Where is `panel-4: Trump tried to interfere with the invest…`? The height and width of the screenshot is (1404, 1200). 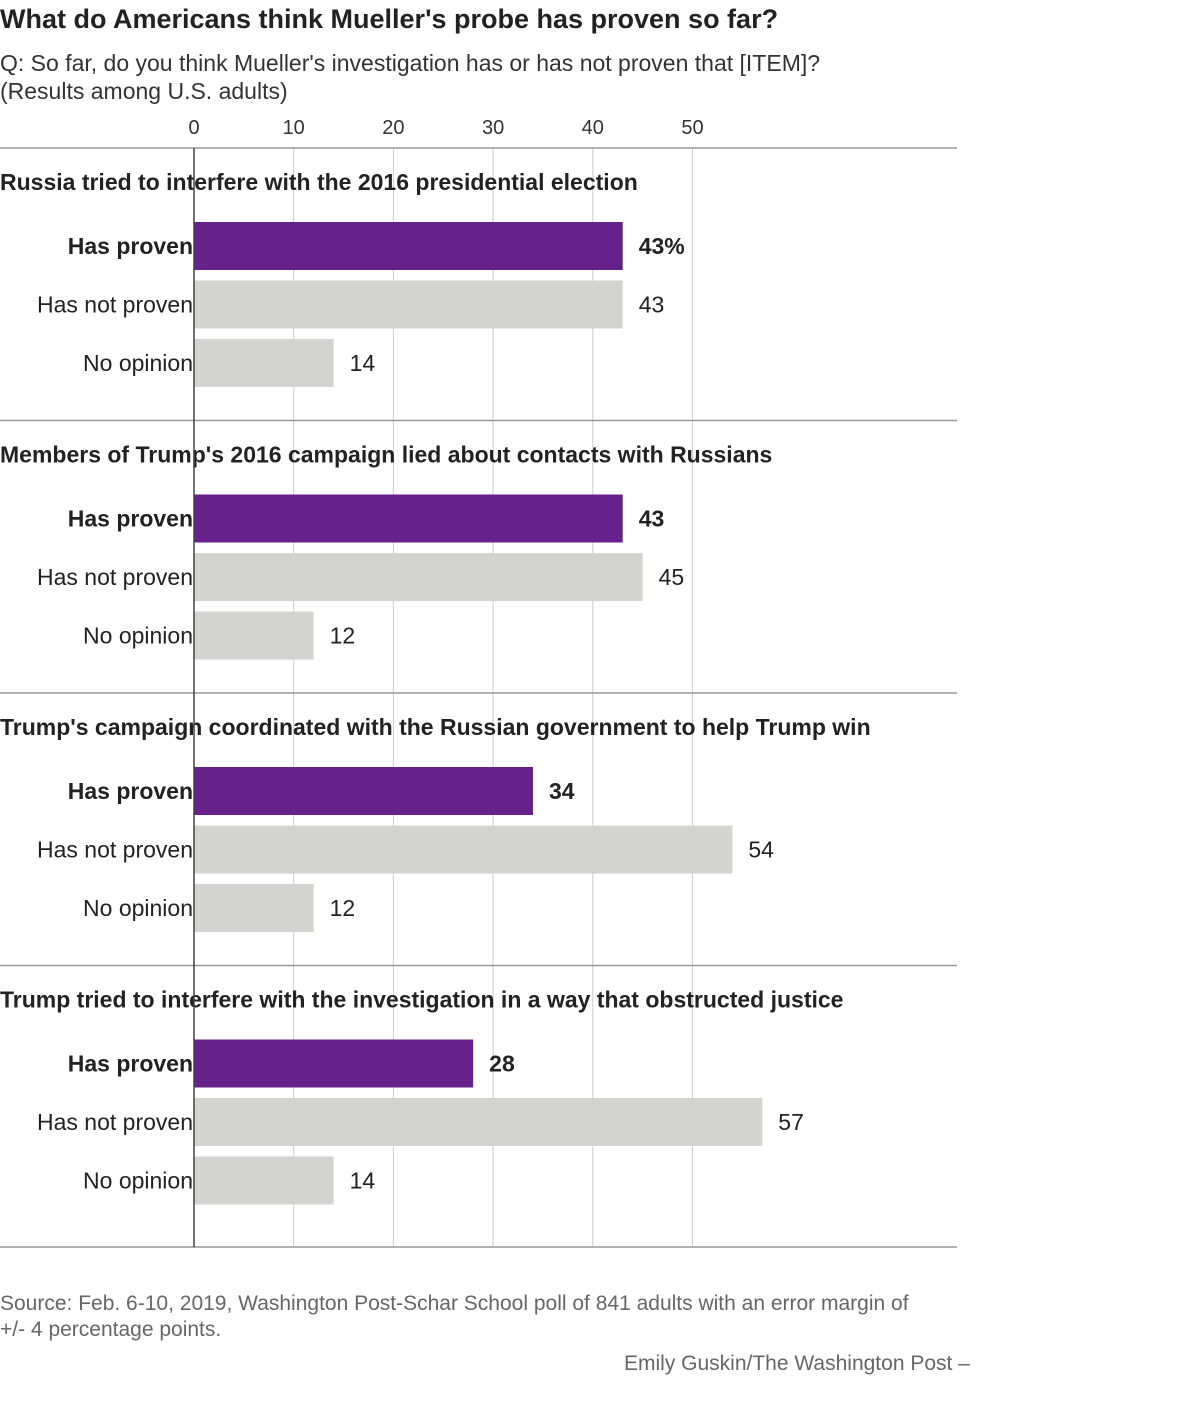 panel-4: Trump tried to interfere with the invest… is located at coordinates (478, 1084).